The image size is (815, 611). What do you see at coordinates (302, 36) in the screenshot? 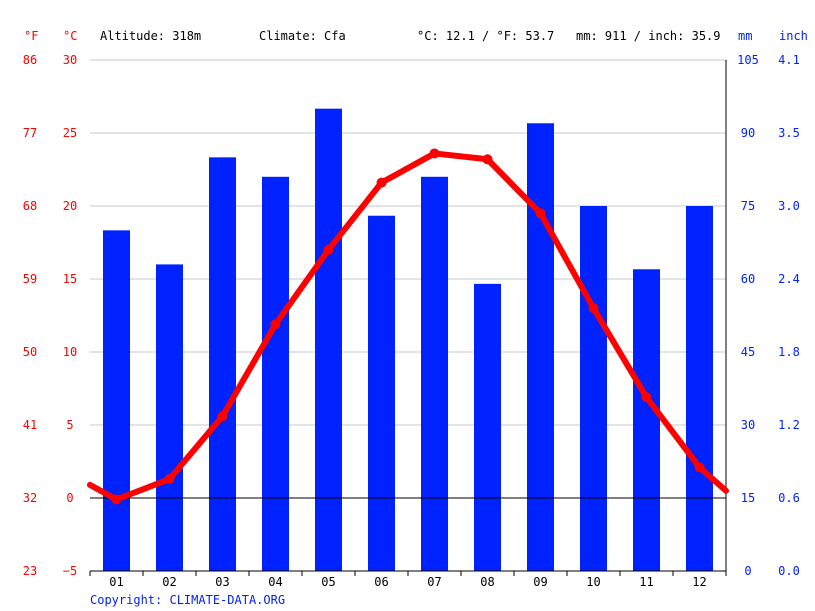
I see `climate-text: Climate: Cfa` at bounding box center [302, 36].